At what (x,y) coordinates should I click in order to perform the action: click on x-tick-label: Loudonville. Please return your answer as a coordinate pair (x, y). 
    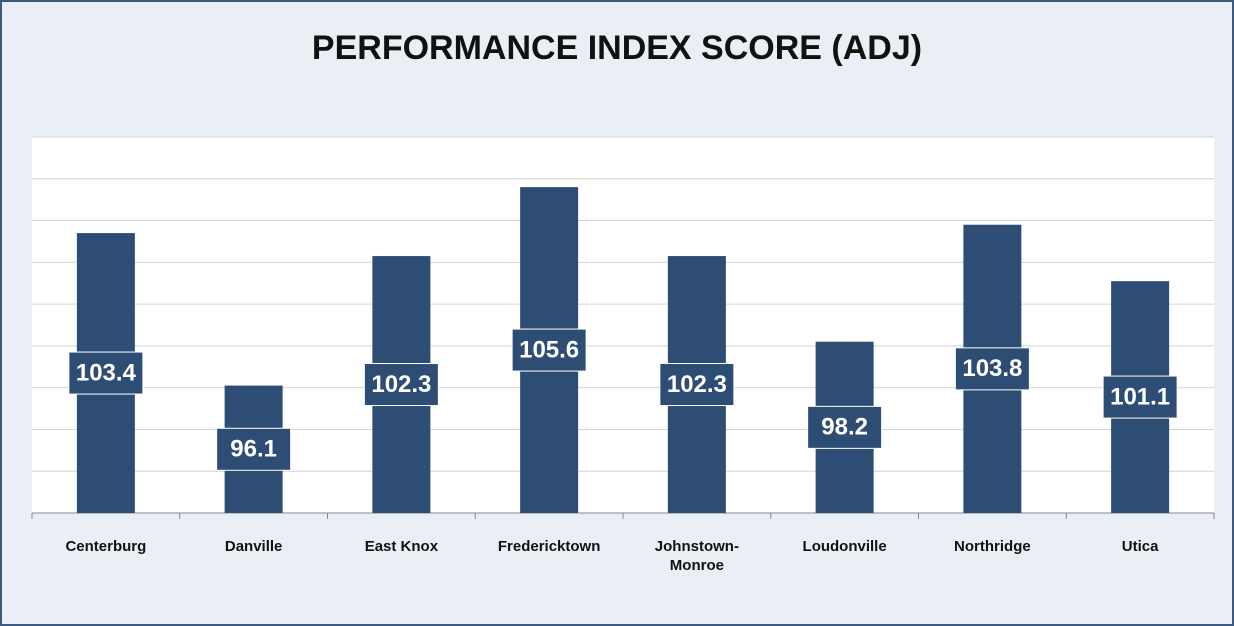
    Looking at the image, I should click on (844, 546).